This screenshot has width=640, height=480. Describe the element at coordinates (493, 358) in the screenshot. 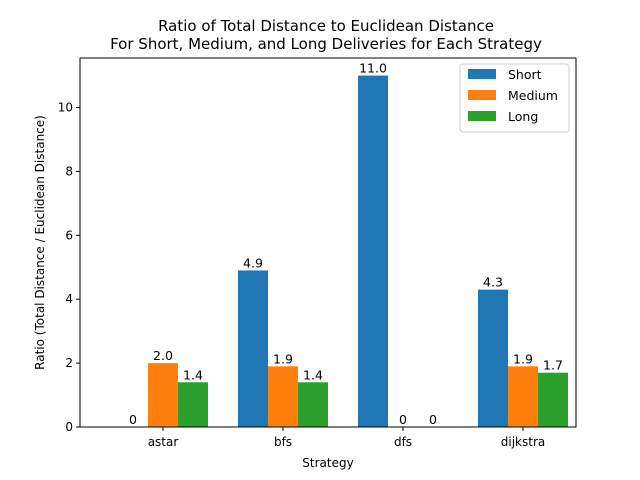

I see `bar-short-dijkstra` at that location.